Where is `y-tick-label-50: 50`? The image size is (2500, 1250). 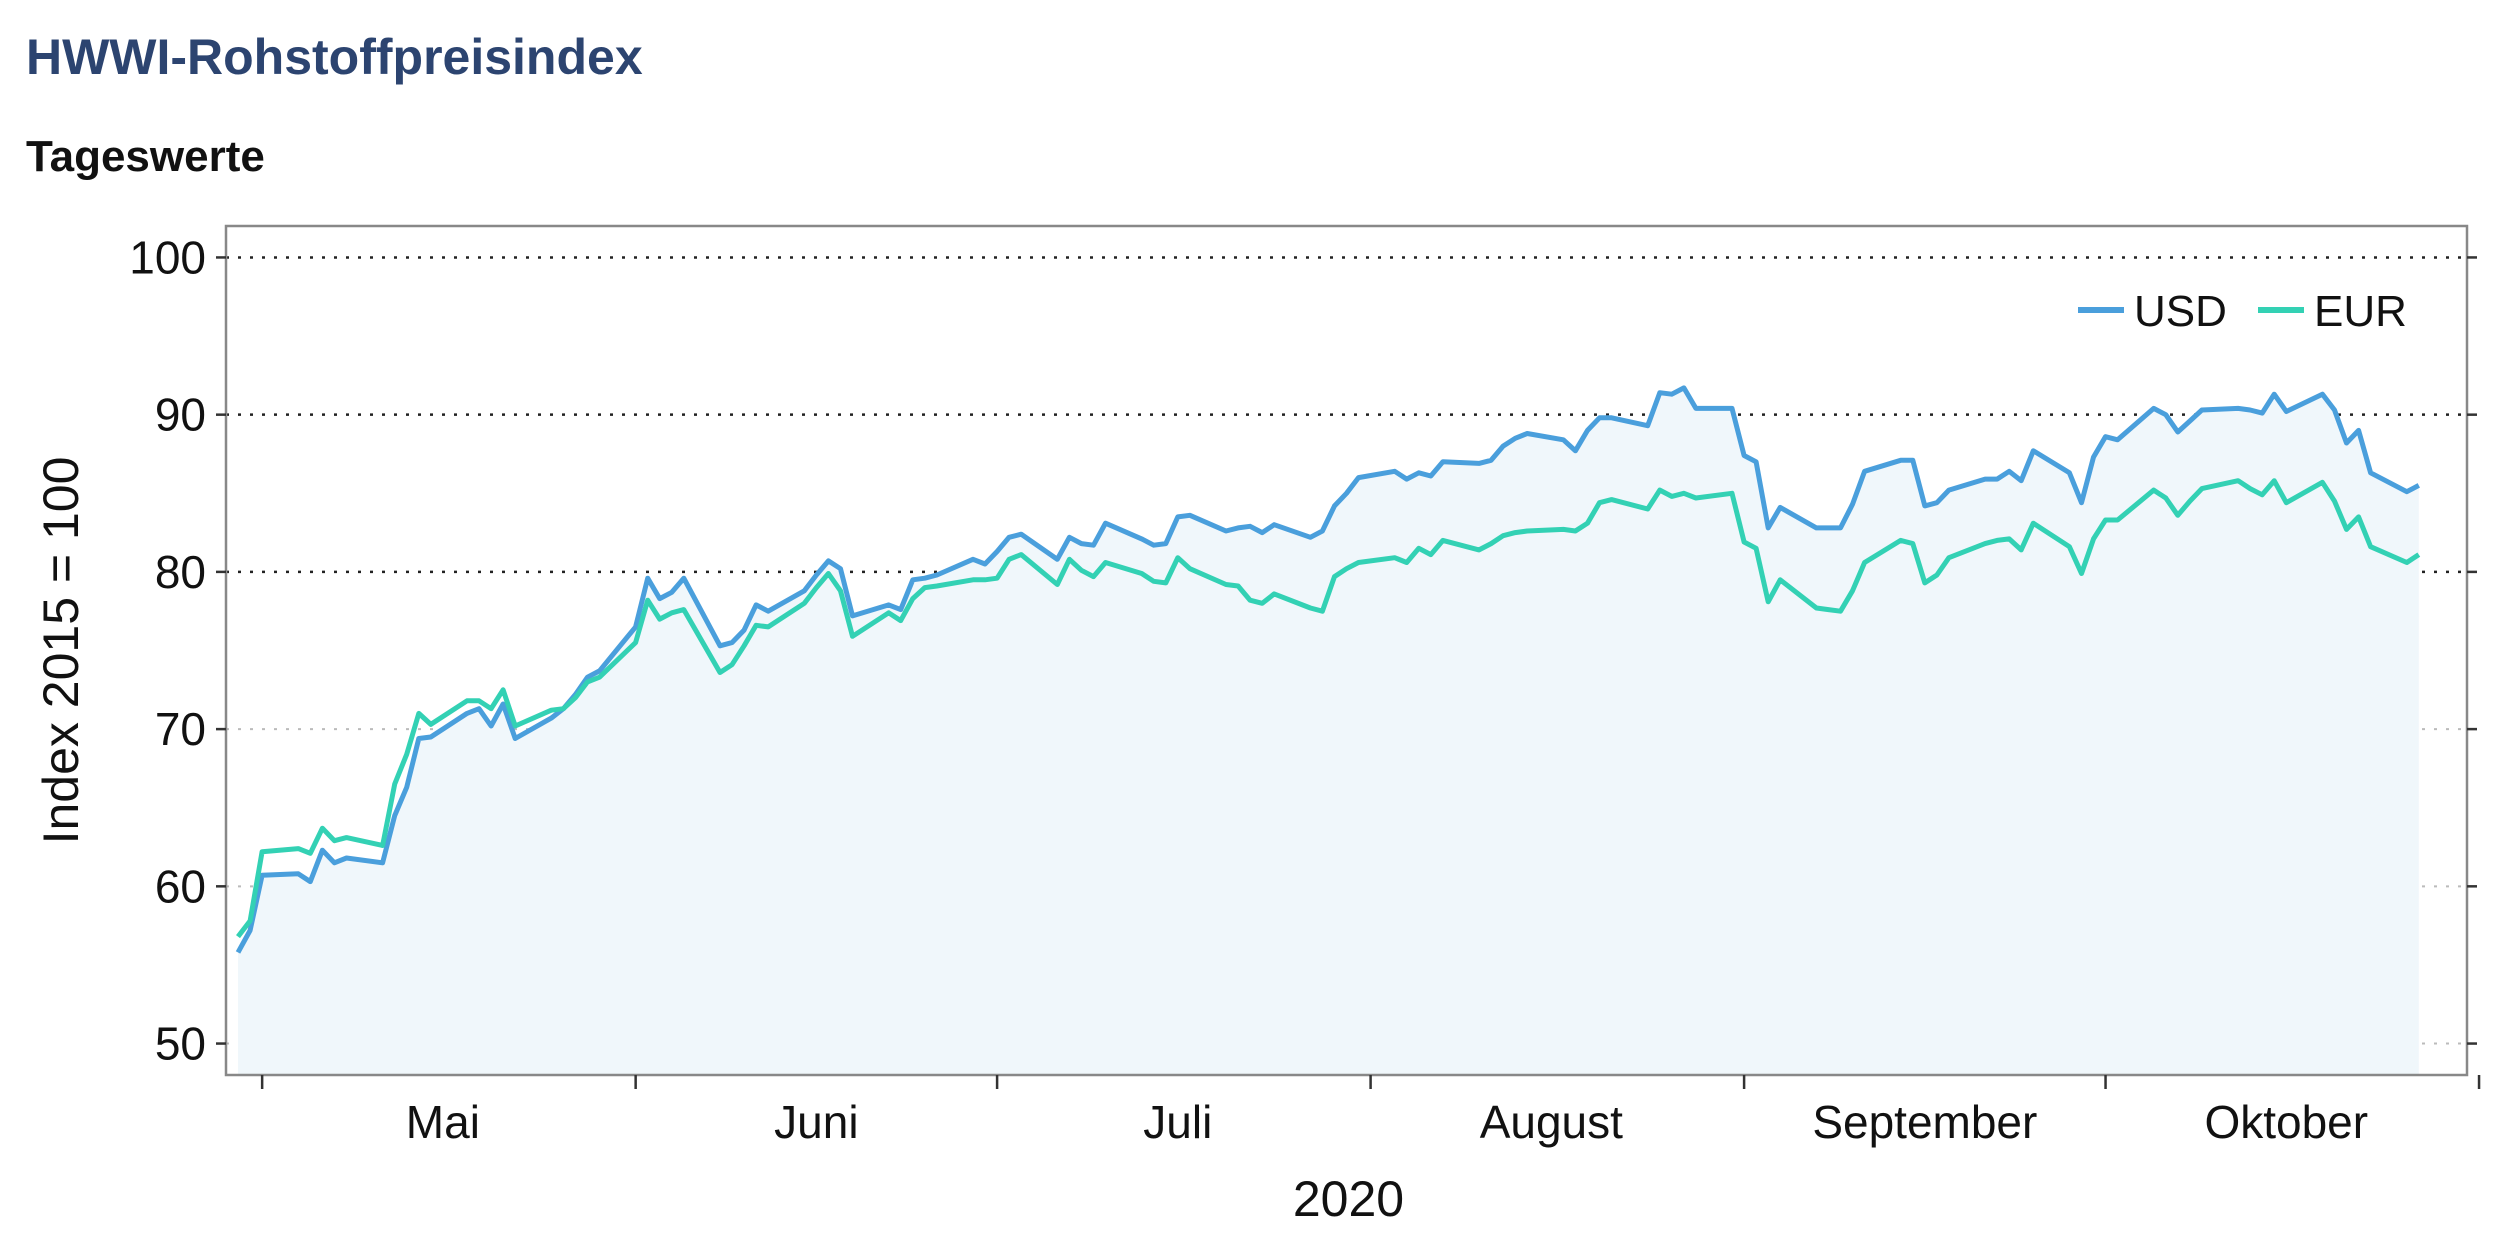 y-tick-label-50: 50 is located at coordinates (180, 1044).